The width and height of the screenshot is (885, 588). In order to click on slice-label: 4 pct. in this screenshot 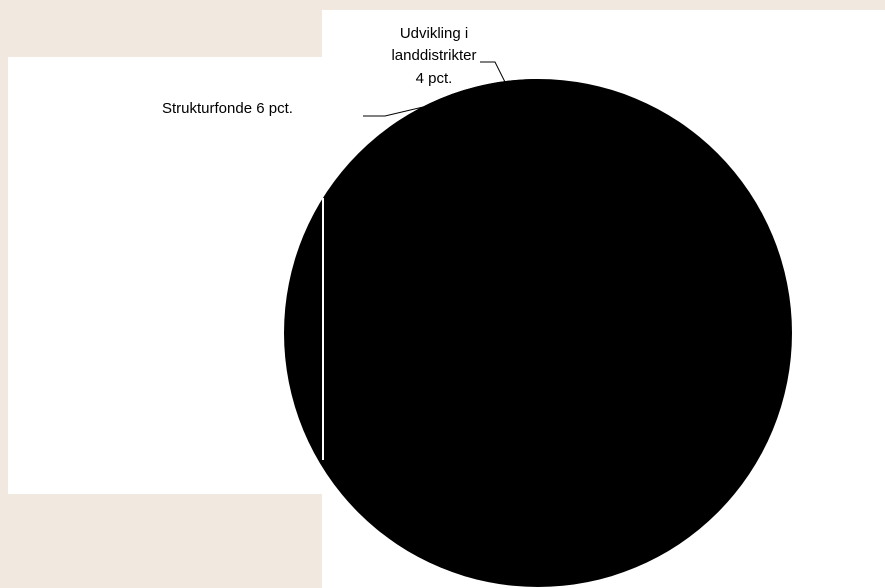, I will do `click(434, 78)`.